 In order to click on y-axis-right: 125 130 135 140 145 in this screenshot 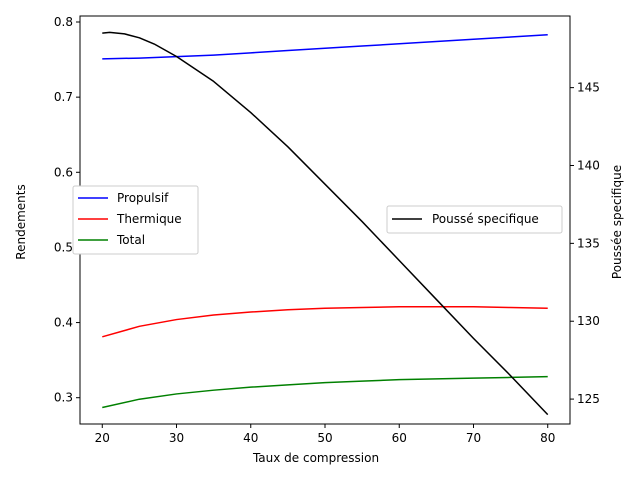, I will do `click(585, 243)`.